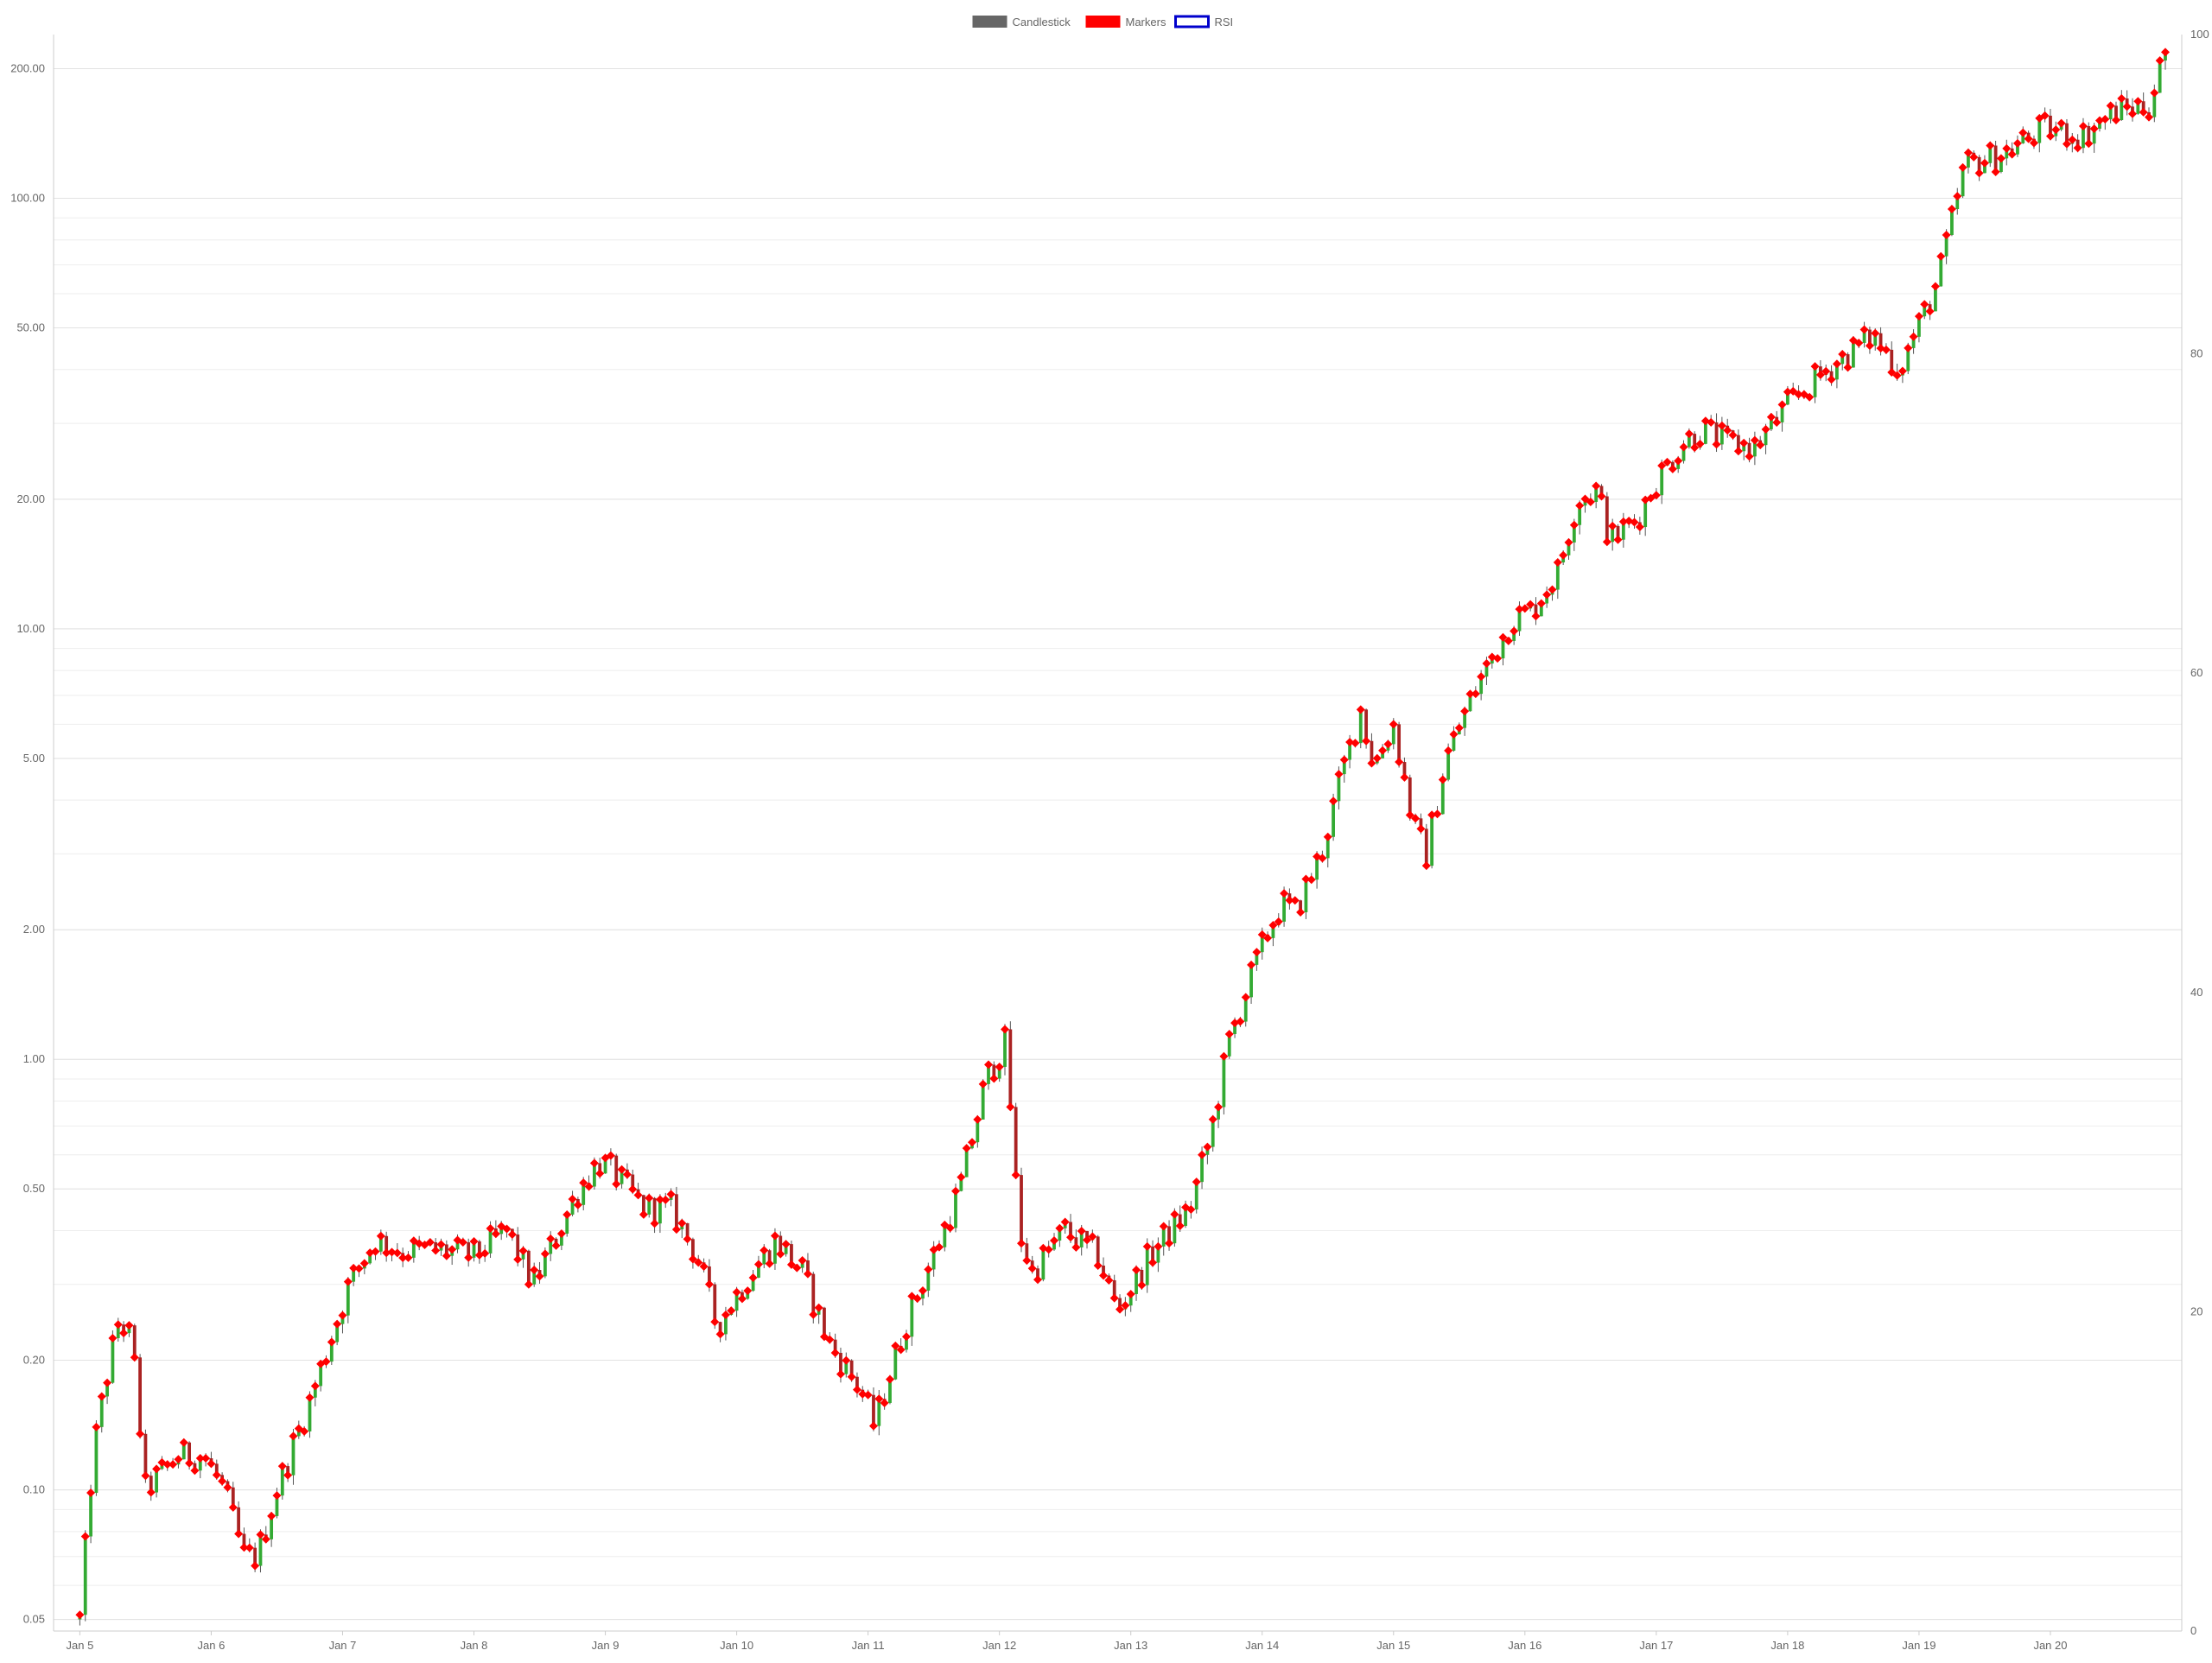  What do you see at coordinates (80, 1646) in the screenshot?
I see `x-tick-label: Jan 5` at bounding box center [80, 1646].